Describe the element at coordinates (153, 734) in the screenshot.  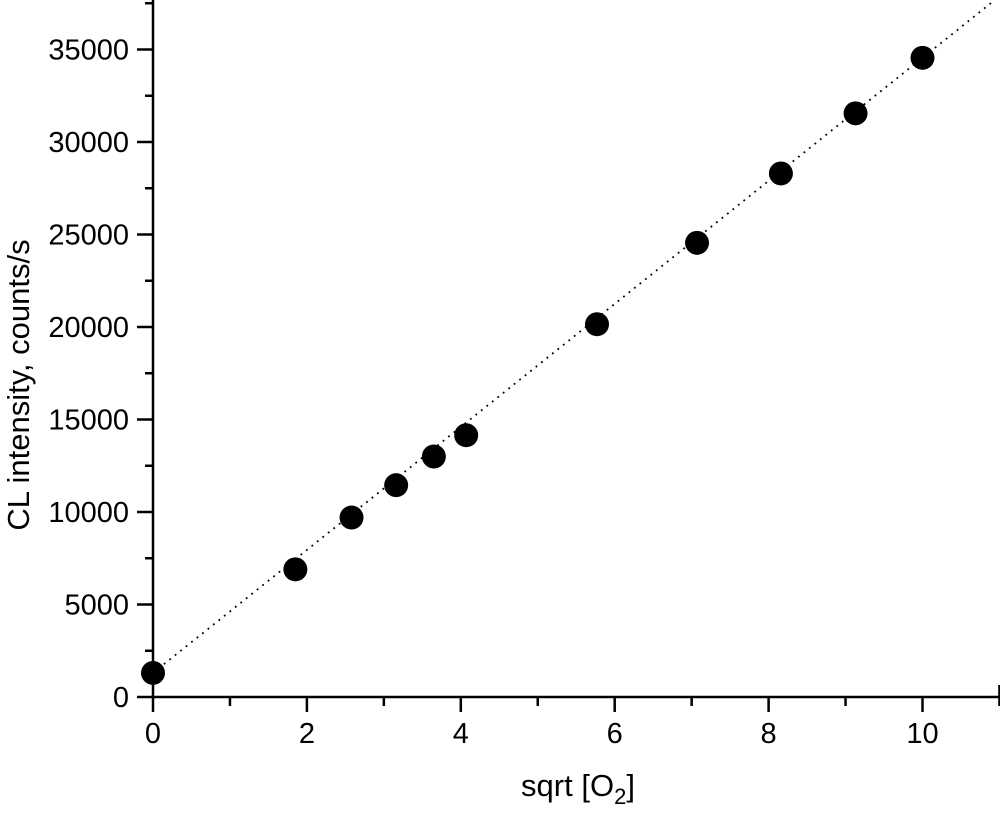
I see `x-tick-label: 0` at that location.